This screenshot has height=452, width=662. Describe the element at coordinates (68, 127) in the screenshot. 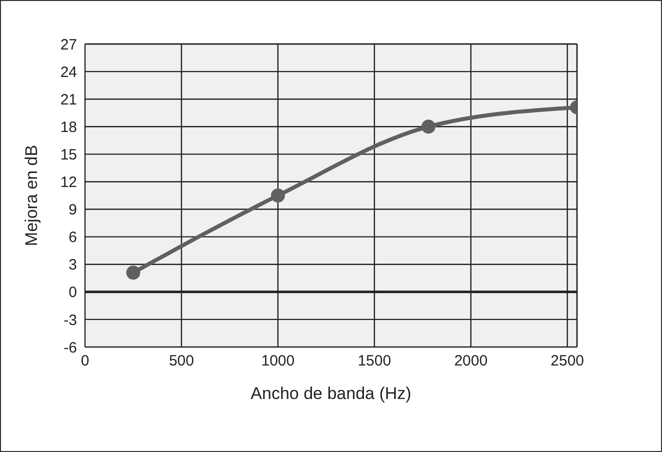

I see `y-tick-label: 18` at that location.